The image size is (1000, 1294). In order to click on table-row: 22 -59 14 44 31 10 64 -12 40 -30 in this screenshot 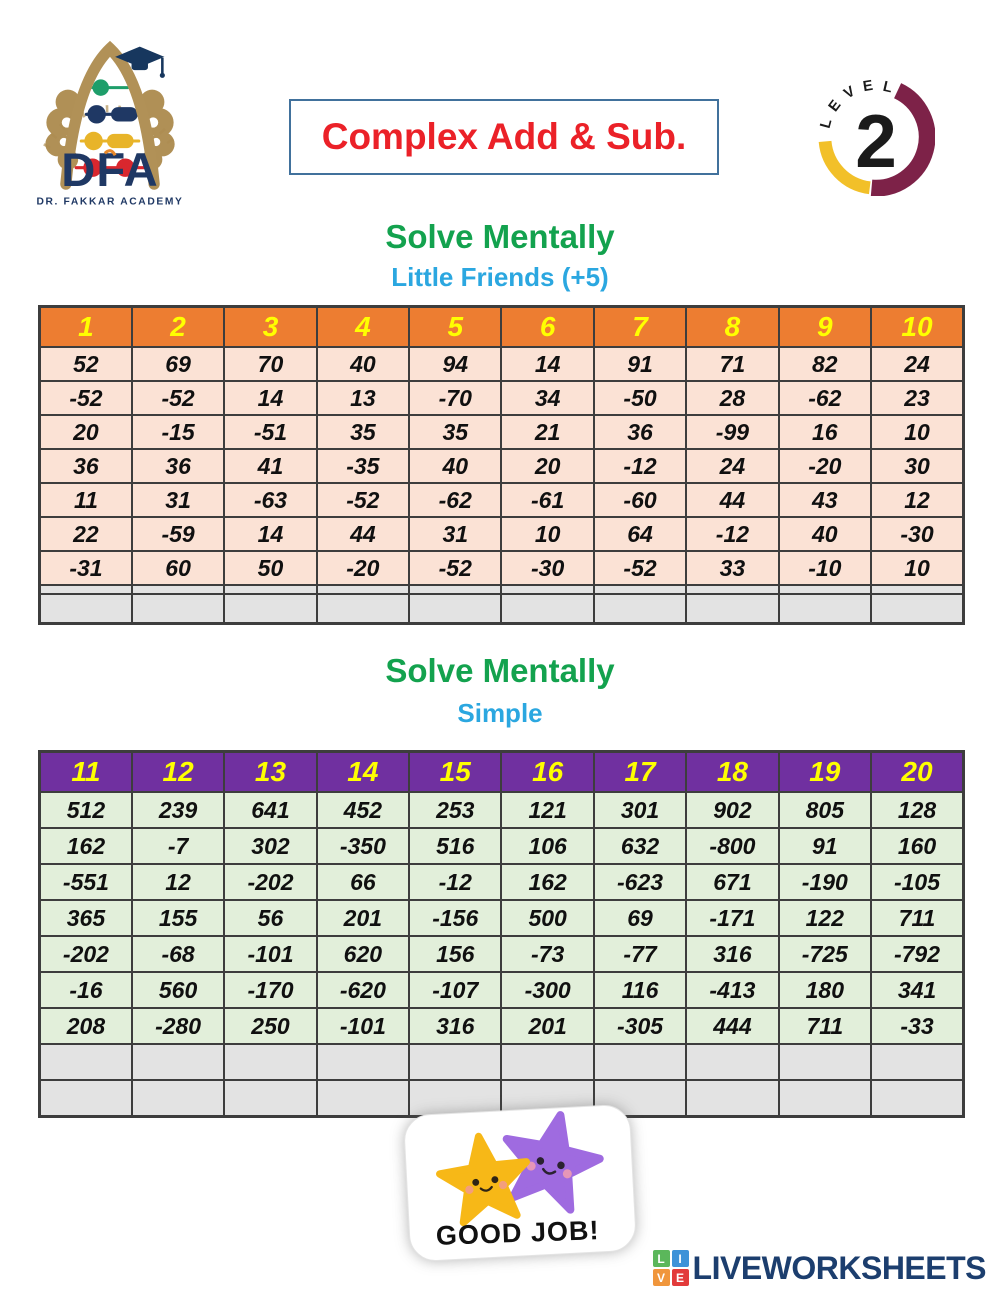, I will do `click(501, 534)`.